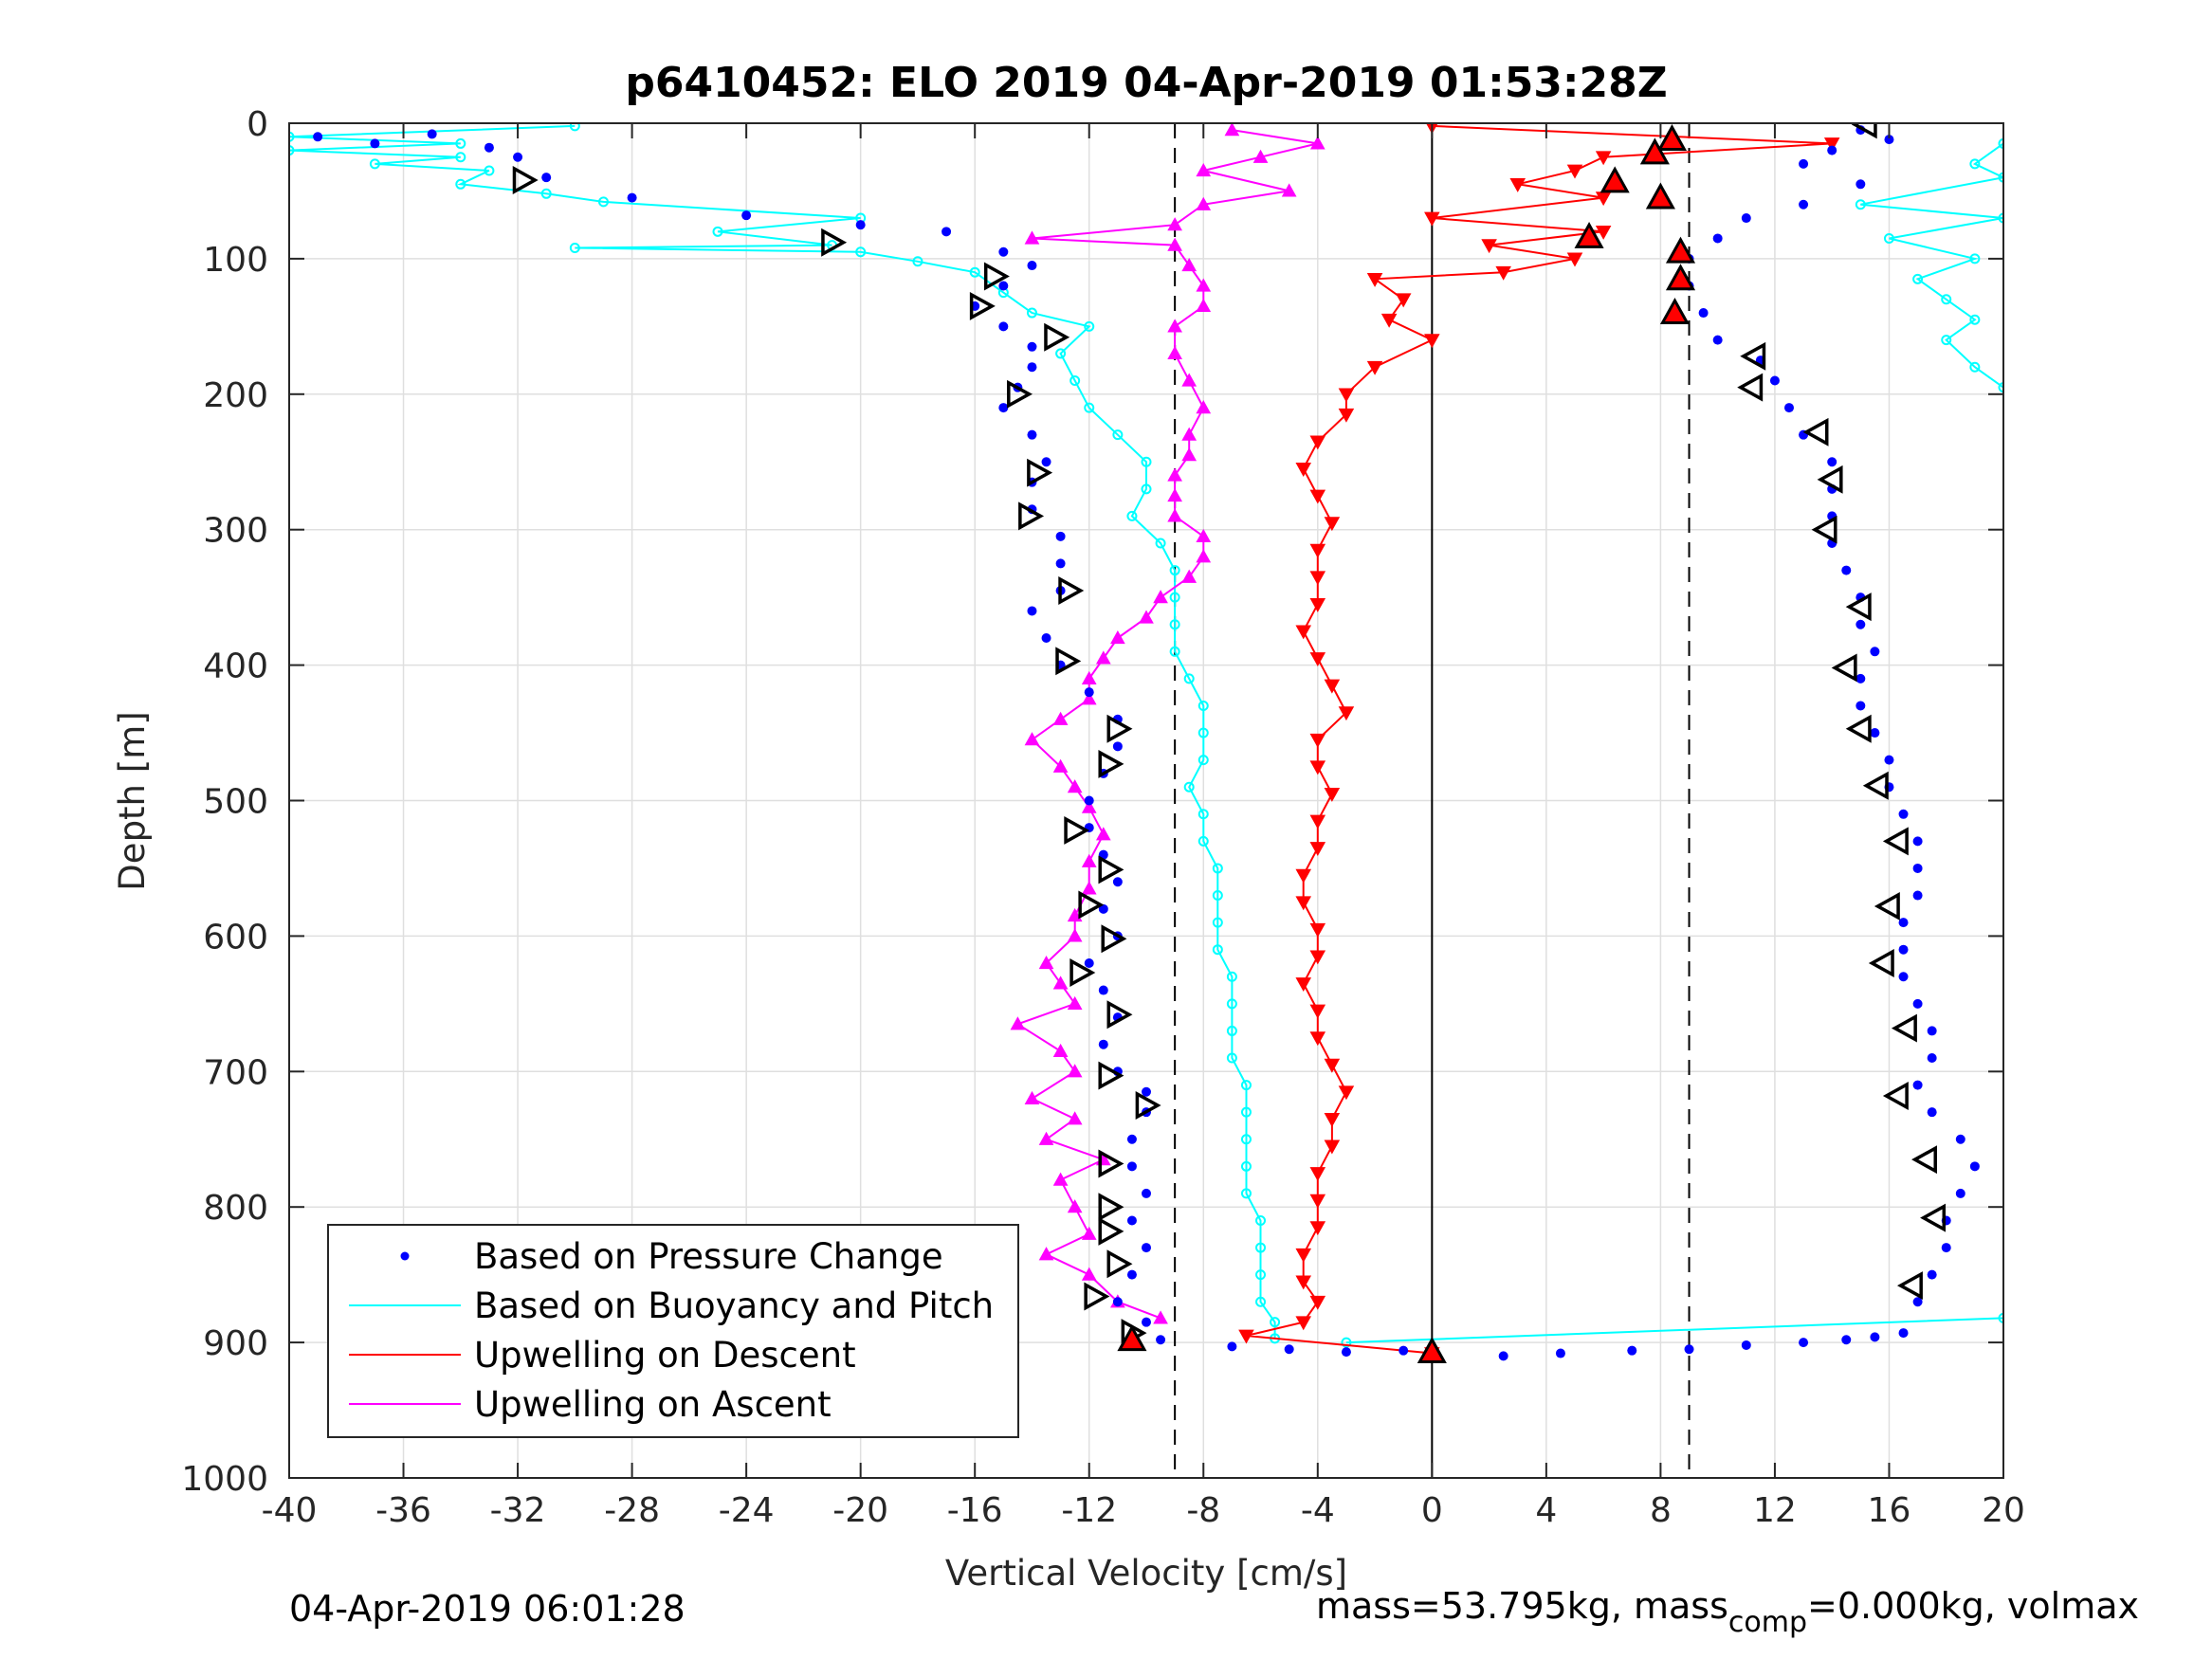 Image resolution: width=2212 pixels, height=1659 pixels. I want to click on y-tick-label: 600, so click(235, 937).